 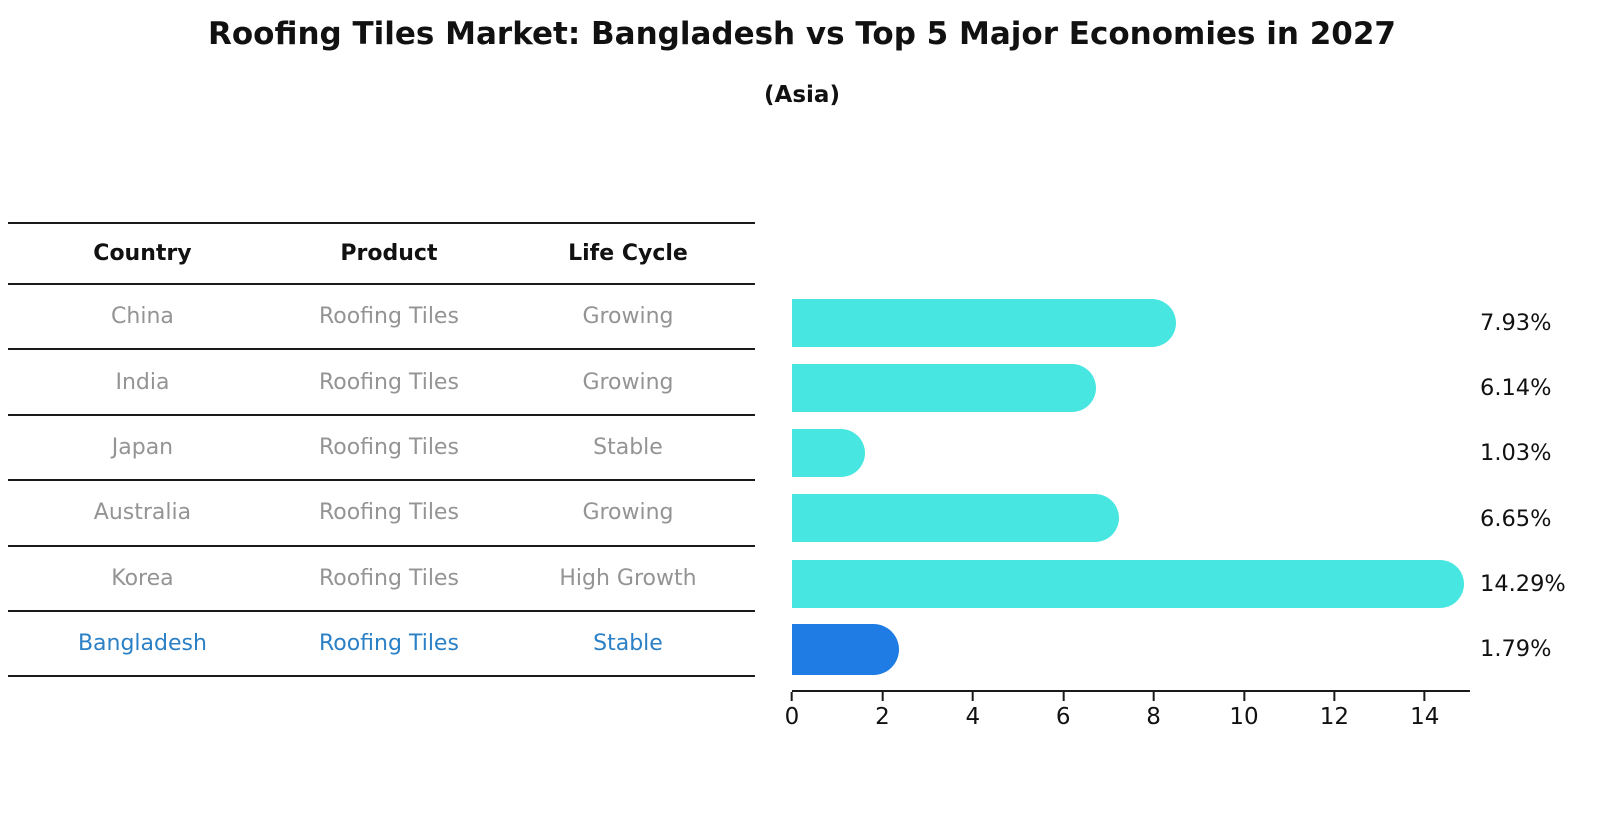 What do you see at coordinates (1127, 721) in the screenshot?
I see `x-axis: 0 2 4 6 8 10 12 14` at bounding box center [1127, 721].